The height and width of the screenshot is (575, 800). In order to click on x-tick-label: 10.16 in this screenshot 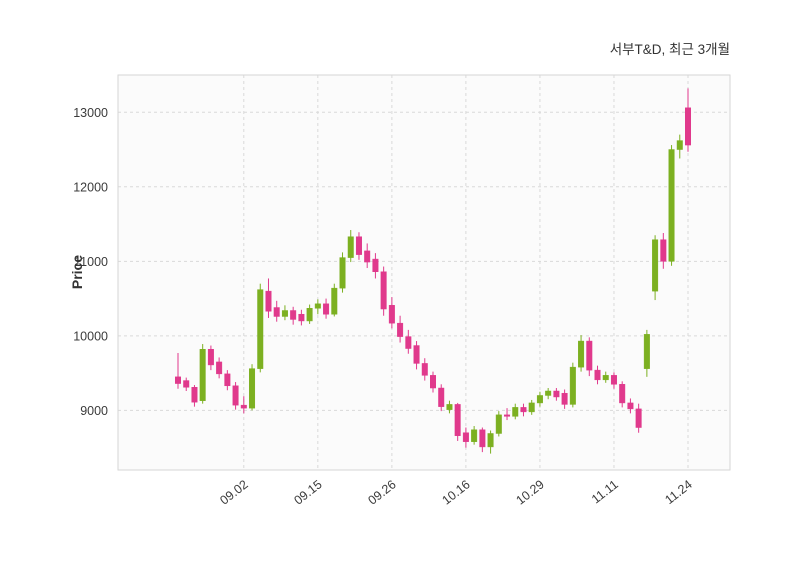, I will do `click(455, 492)`.